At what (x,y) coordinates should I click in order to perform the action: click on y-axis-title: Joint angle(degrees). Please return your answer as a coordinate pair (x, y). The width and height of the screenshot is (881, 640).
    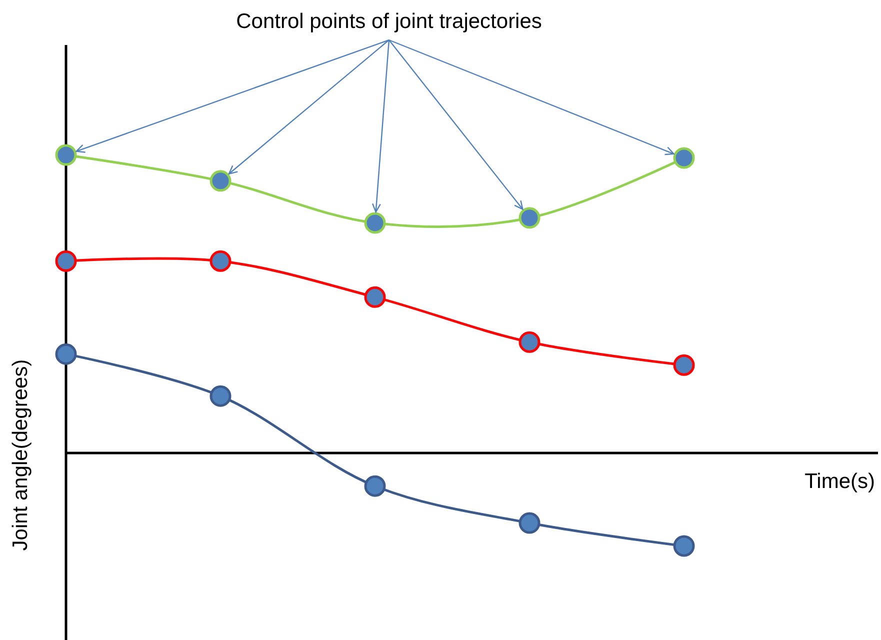
    Looking at the image, I should click on (20, 455).